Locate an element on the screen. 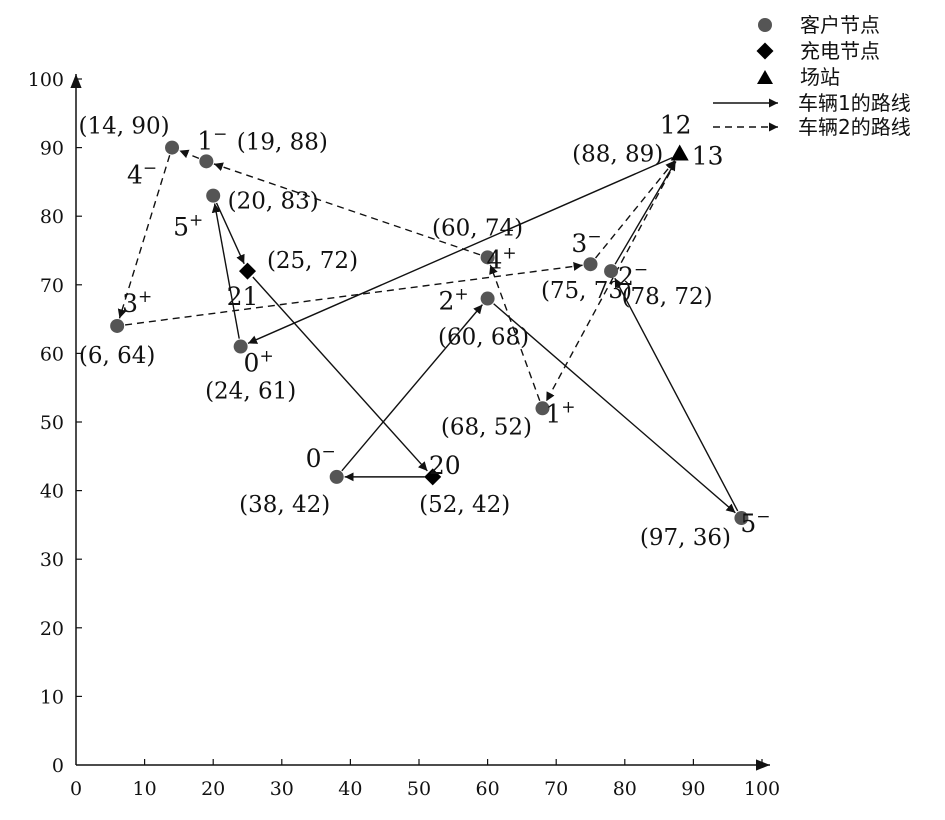  node-id-label: 5+ is located at coordinates (188, 226).